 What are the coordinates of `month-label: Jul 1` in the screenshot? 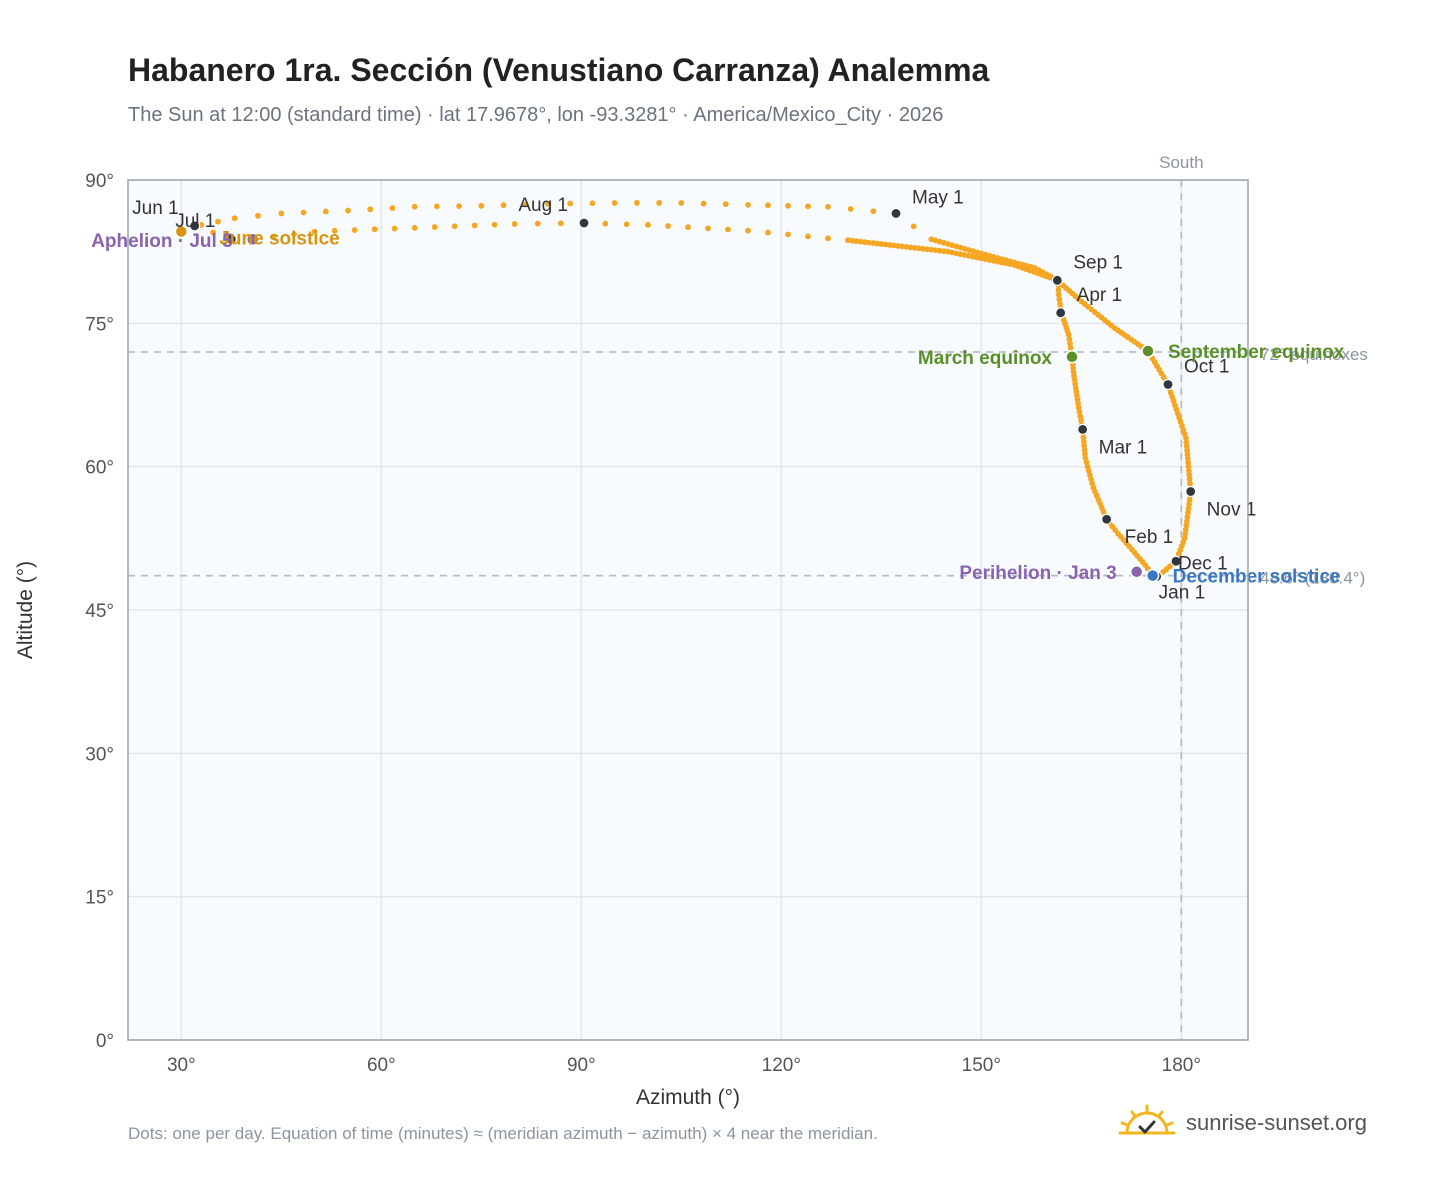 It's located at (195, 221).